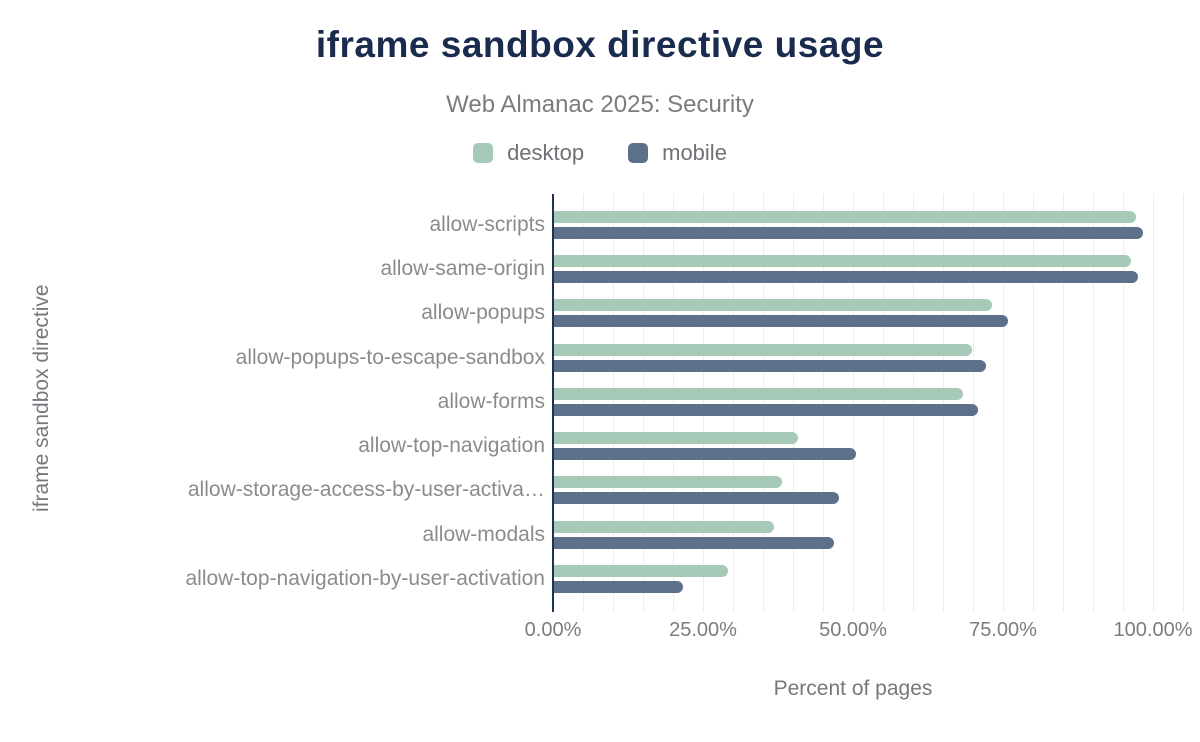 This screenshot has height=742, width=1200. I want to click on category-label: allow-popups-to-escape-sandbox, so click(390, 357).